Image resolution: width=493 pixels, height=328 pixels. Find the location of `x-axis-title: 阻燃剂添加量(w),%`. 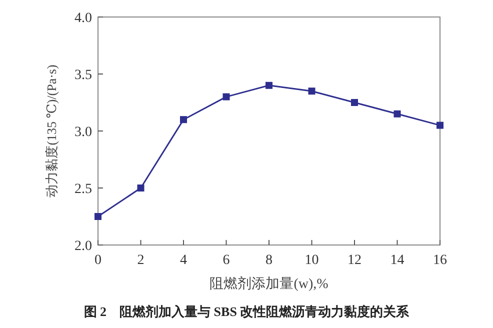

x-axis-title: 阻燃剂添加量(w),% is located at coordinates (269, 284).